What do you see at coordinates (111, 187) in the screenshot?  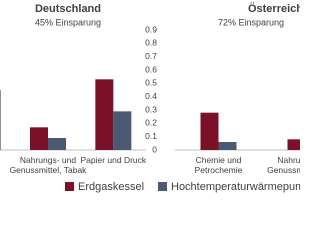 I see `legend-label: Erdgaskessel` at bounding box center [111, 187].